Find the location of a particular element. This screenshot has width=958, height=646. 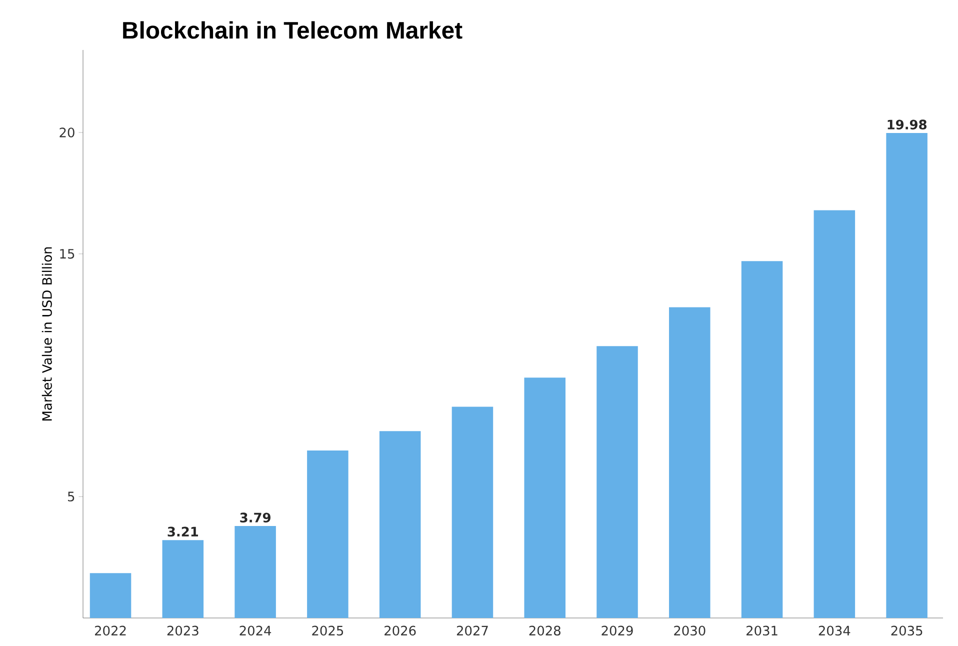

y-tick-label: 15 is located at coordinates (67, 254).